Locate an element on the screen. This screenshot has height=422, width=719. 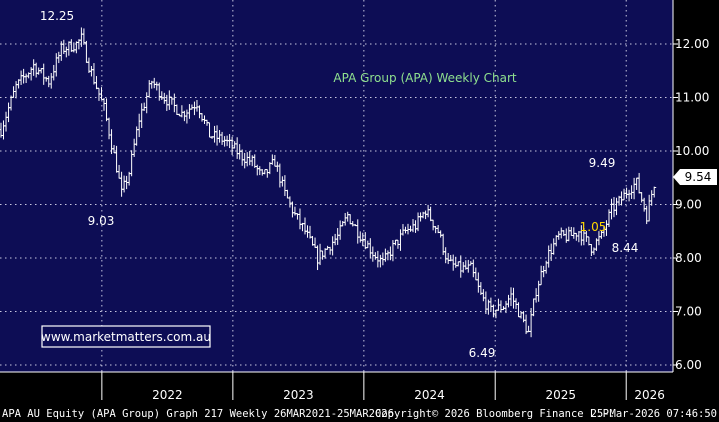
y-tick-label: 8.00 is located at coordinates (688, 258).